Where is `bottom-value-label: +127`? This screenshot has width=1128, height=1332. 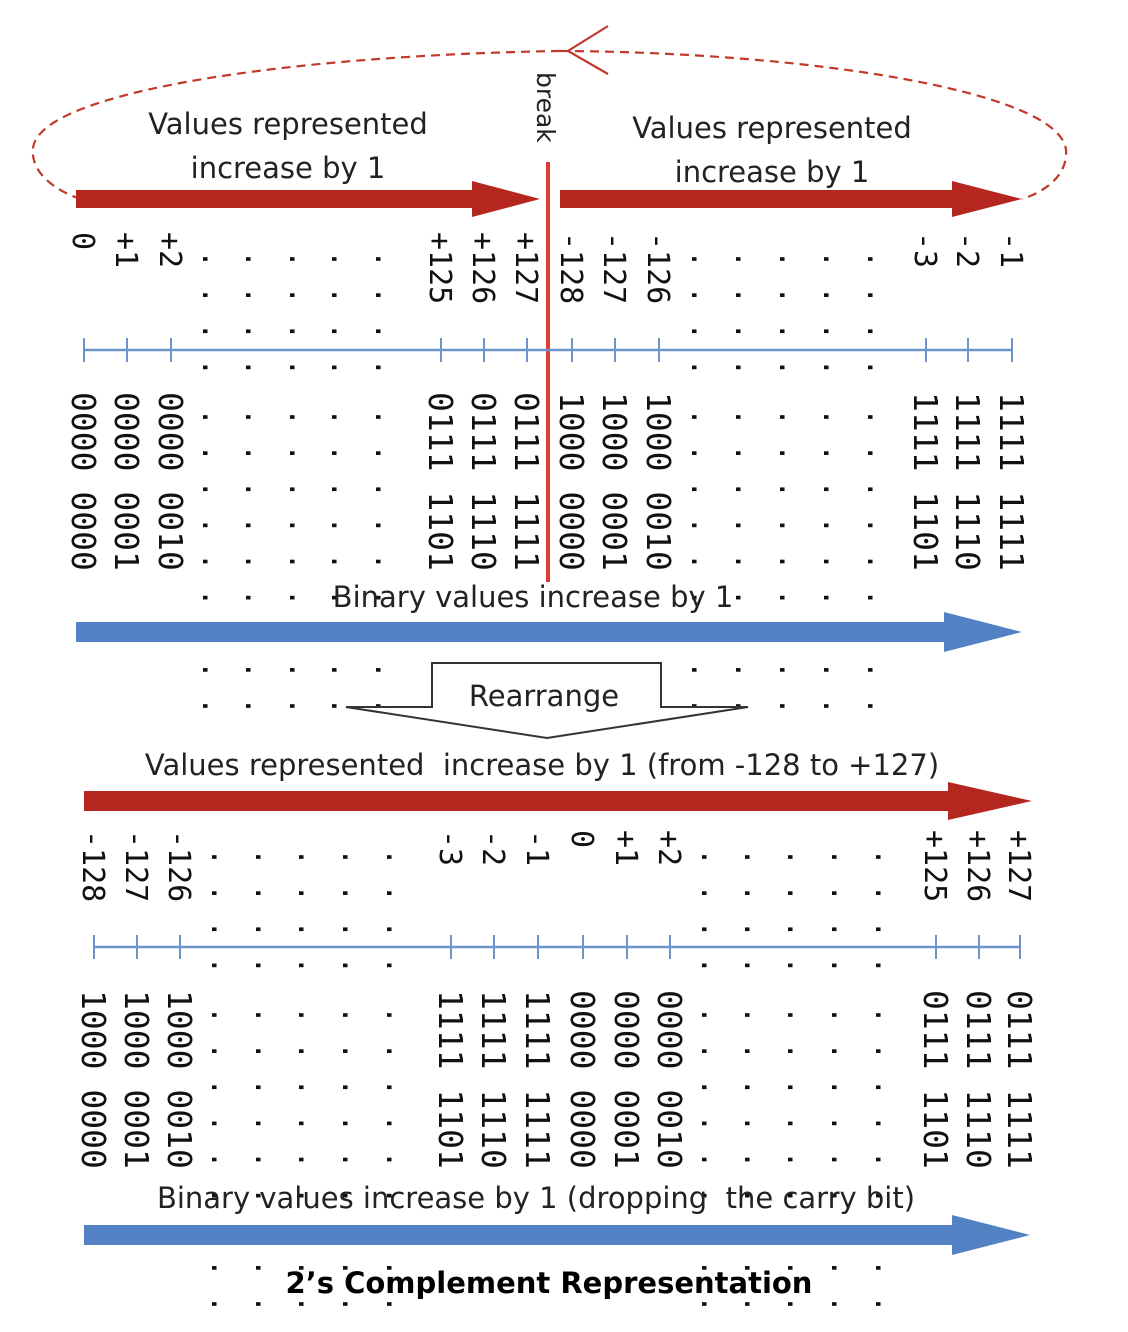
bottom-value-label: +127 is located at coordinates (1018, 866).